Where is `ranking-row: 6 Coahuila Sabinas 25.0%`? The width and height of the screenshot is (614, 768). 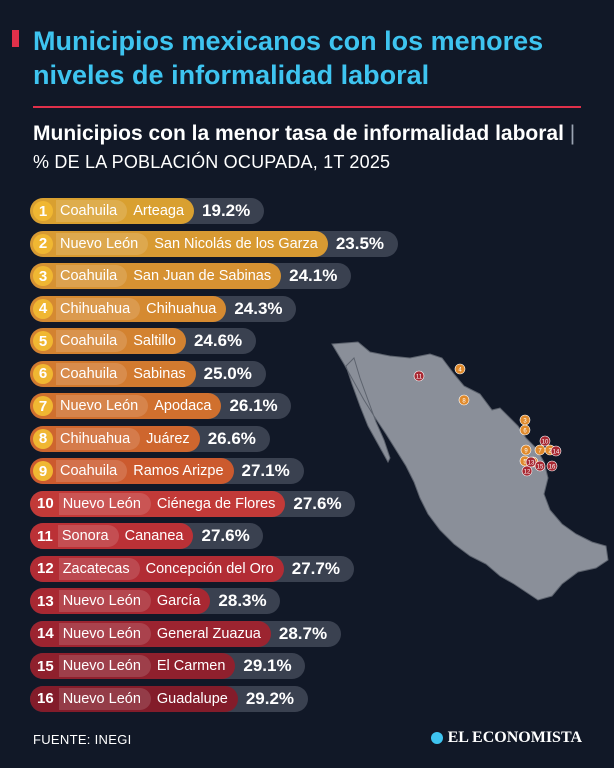 ranking-row: 6 Coahuila Sabinas 25.0% is located at coordinates (240, 373).